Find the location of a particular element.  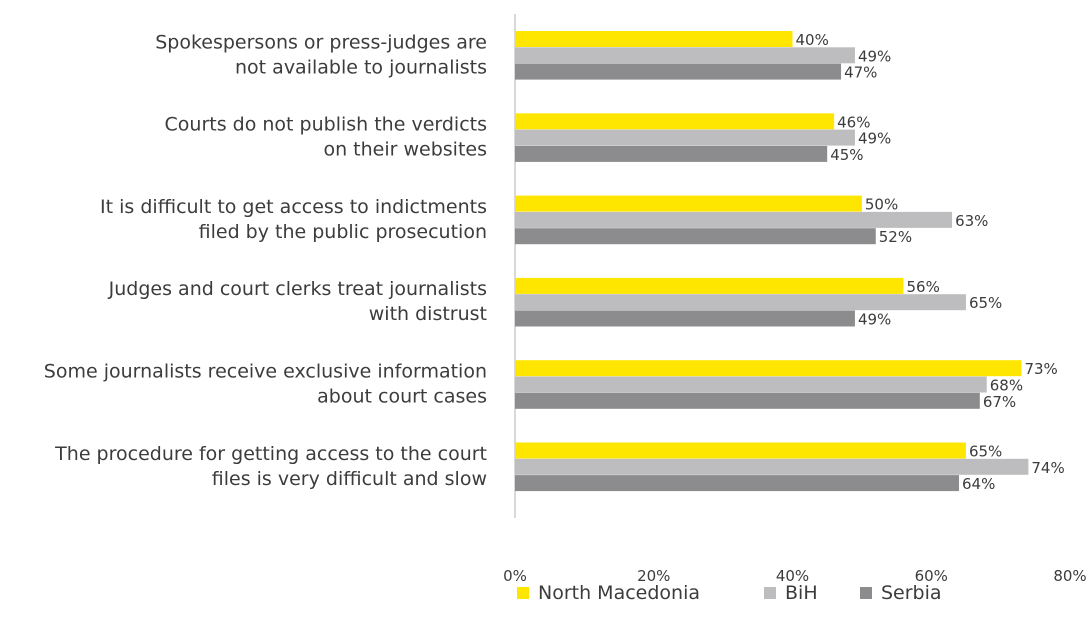

data-label: 74% is located at coordinates (1047, 468).